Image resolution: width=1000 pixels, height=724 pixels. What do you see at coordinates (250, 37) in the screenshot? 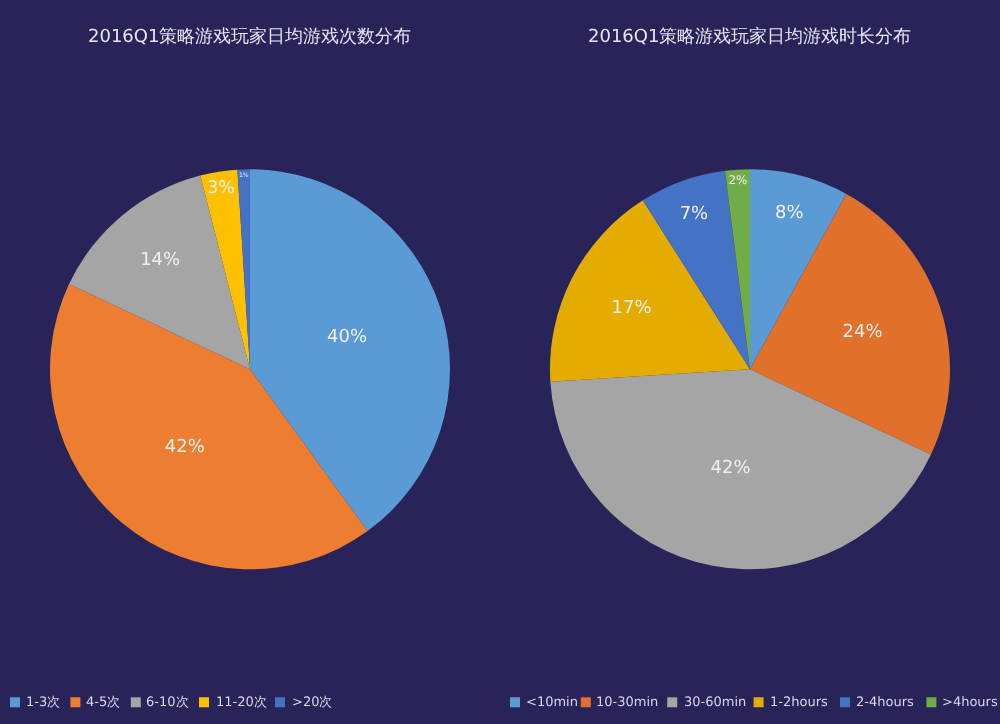
I see `chart-title: 2016Q1策略游戏玩家日均游戏次数分布` at bounding box center [250, 37].